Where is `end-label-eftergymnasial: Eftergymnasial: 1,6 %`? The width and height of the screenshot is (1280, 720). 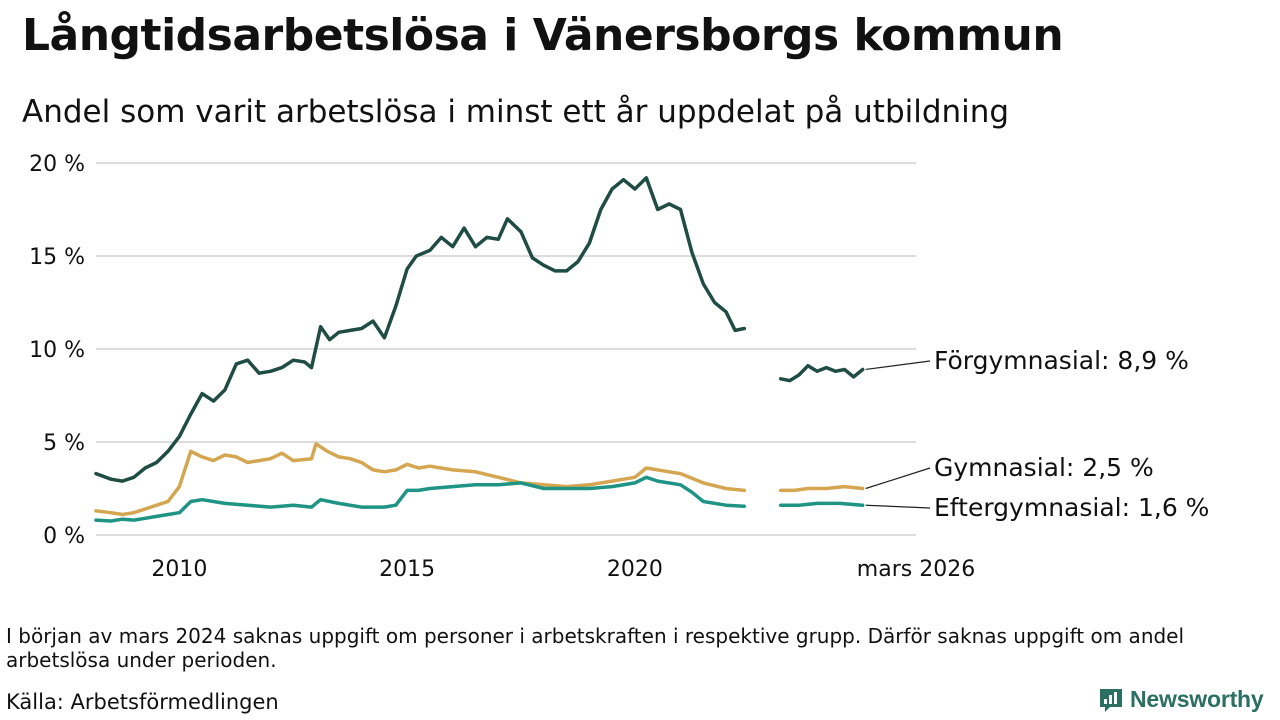
end-label-eftergymnasial: Eftergymnasial: 1,6 % is located at coordinates (1071, 507).